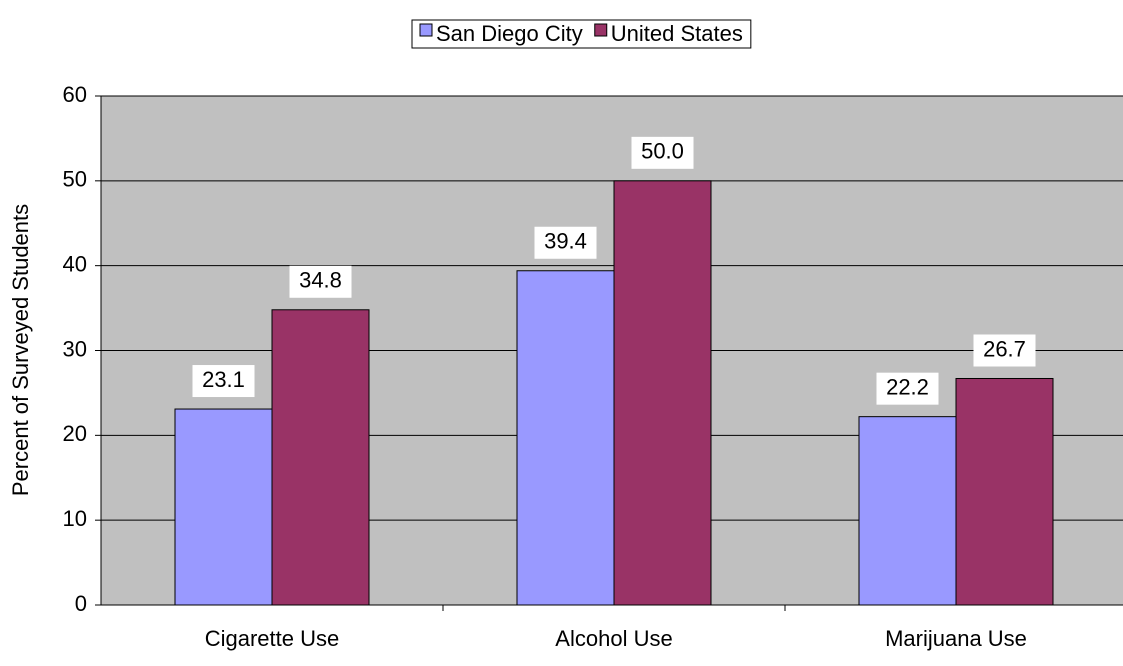 The width and height of the screenshot is (1123, 666). Describe the element at coordinates (677, 33) in the screenshot. I see `legend-label: United States` at that location.